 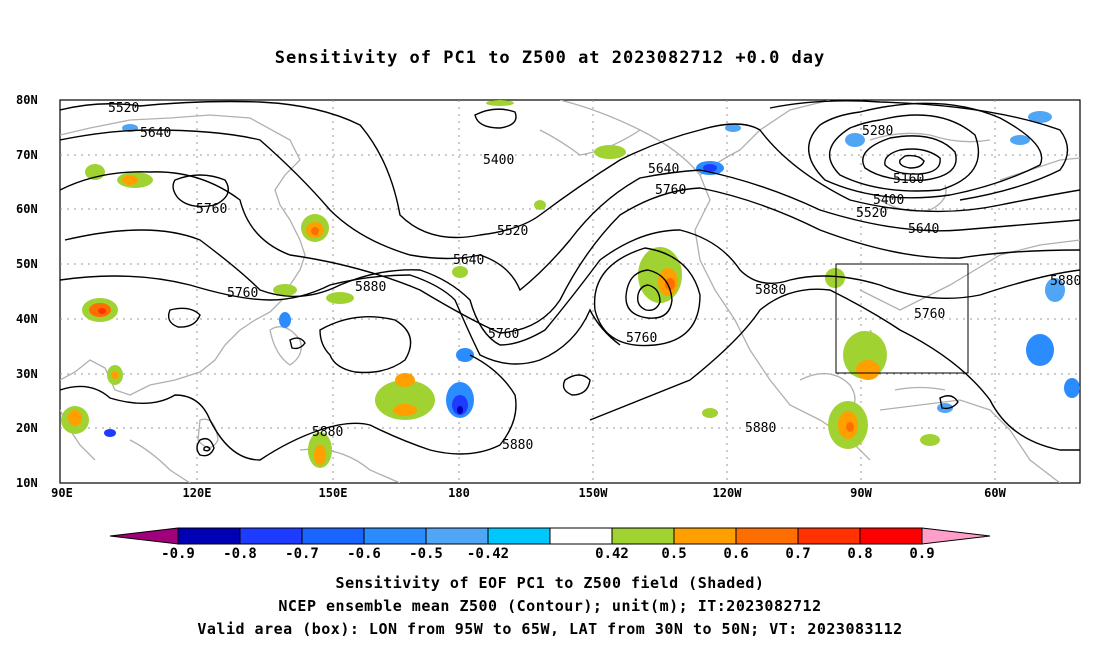 I want to click on lon-label: 150E, so click(x=333, y=493).